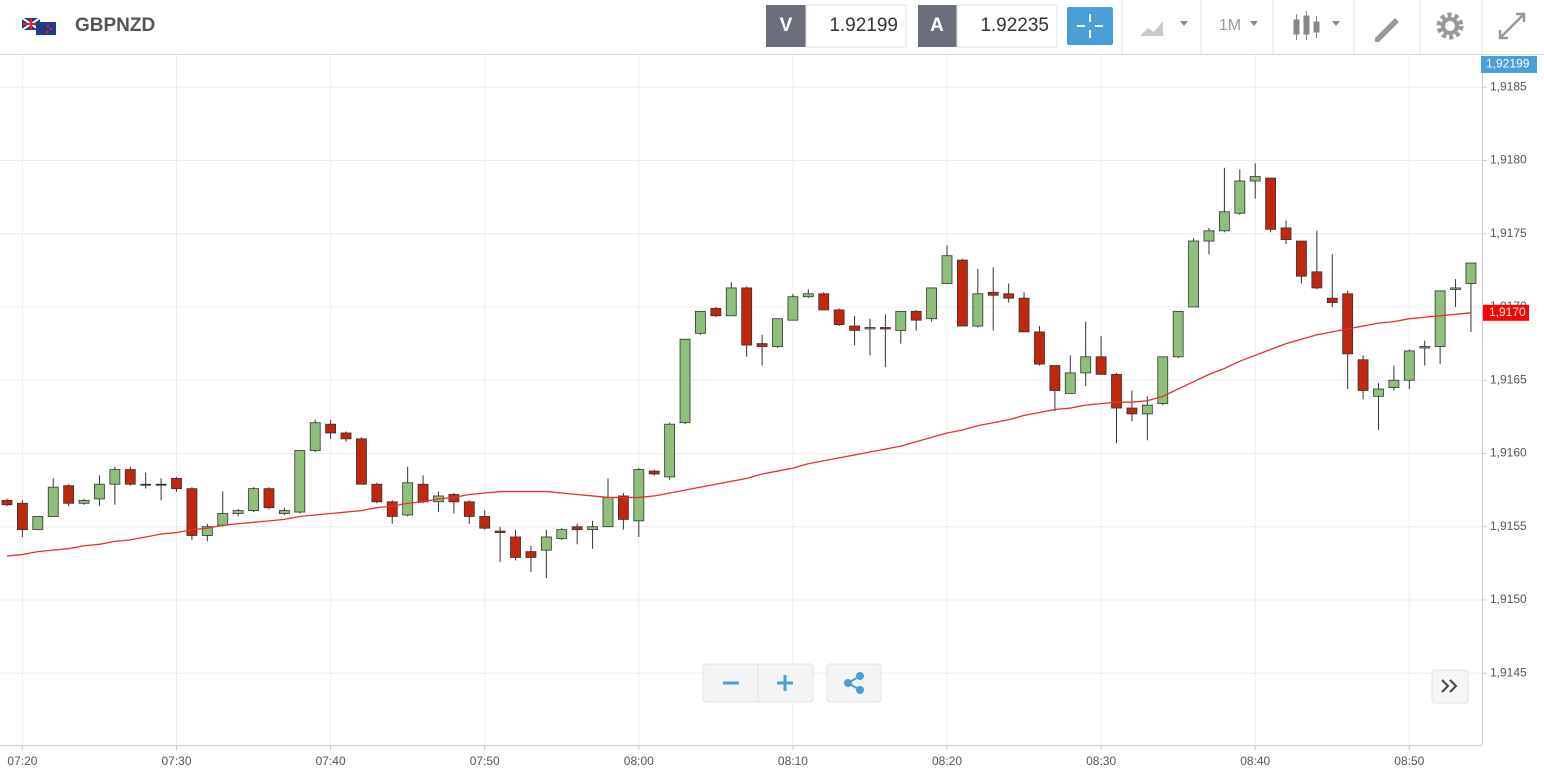 This screenshot has height=782, width=1544. I want to click on header: GBPNZD V 1.92199 A 1.92235 1M, so click(772, 27).